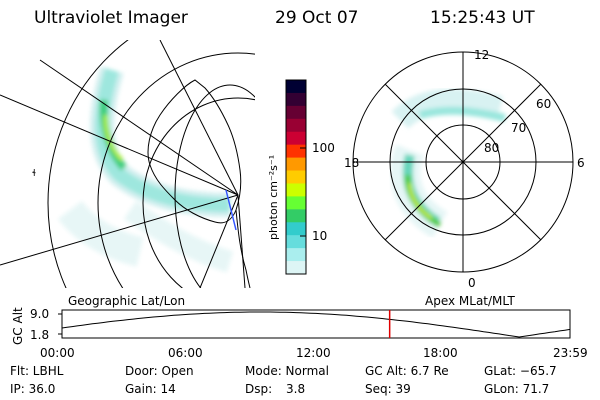  I want to click on mlat-label-80: 80, so click(491, 148).